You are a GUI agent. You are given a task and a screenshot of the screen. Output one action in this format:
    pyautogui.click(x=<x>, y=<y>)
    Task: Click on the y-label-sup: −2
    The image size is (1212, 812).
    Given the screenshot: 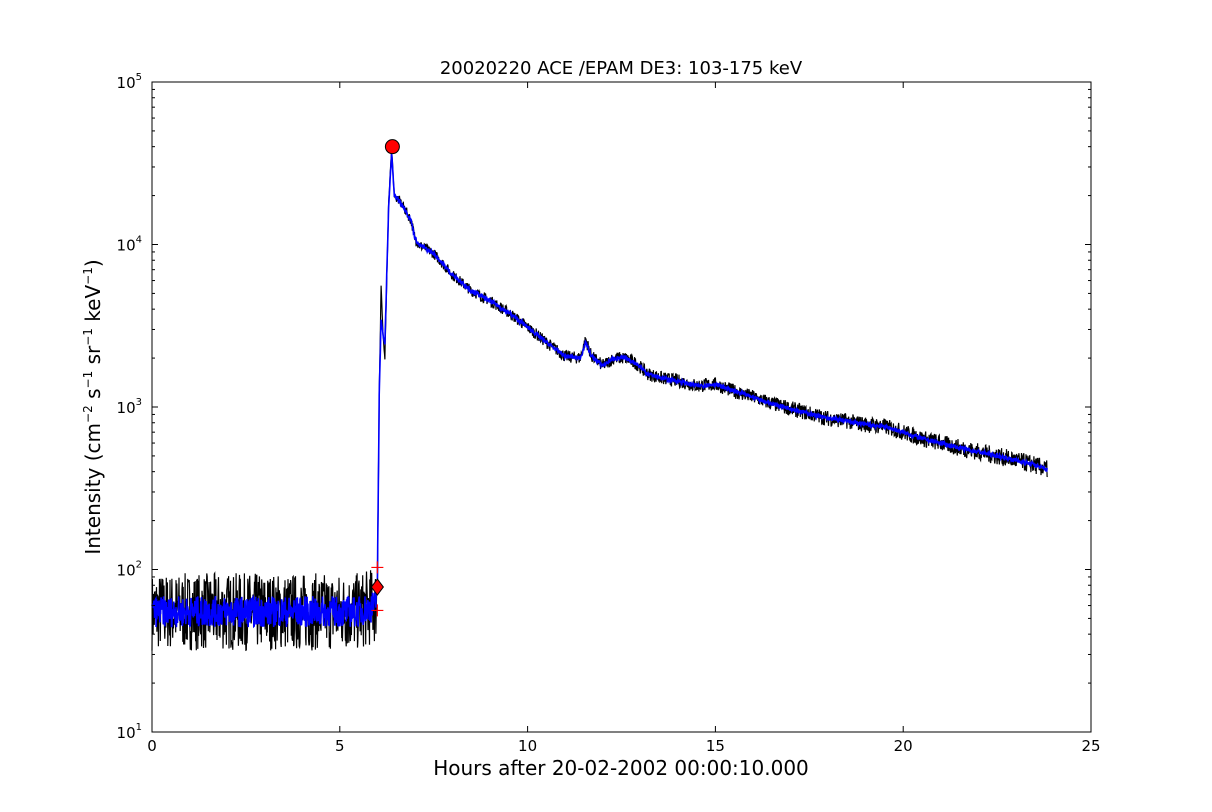 What is the action you would take?
    pyautogui.click(x=88, y=414)
    